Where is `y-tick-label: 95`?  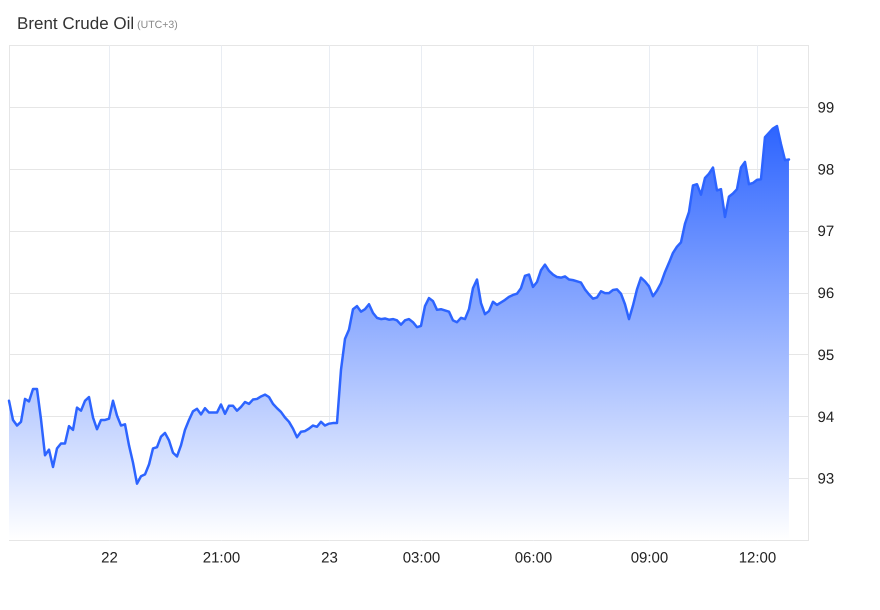 y-tick-label: 95 is located at coordinates (826, 355).